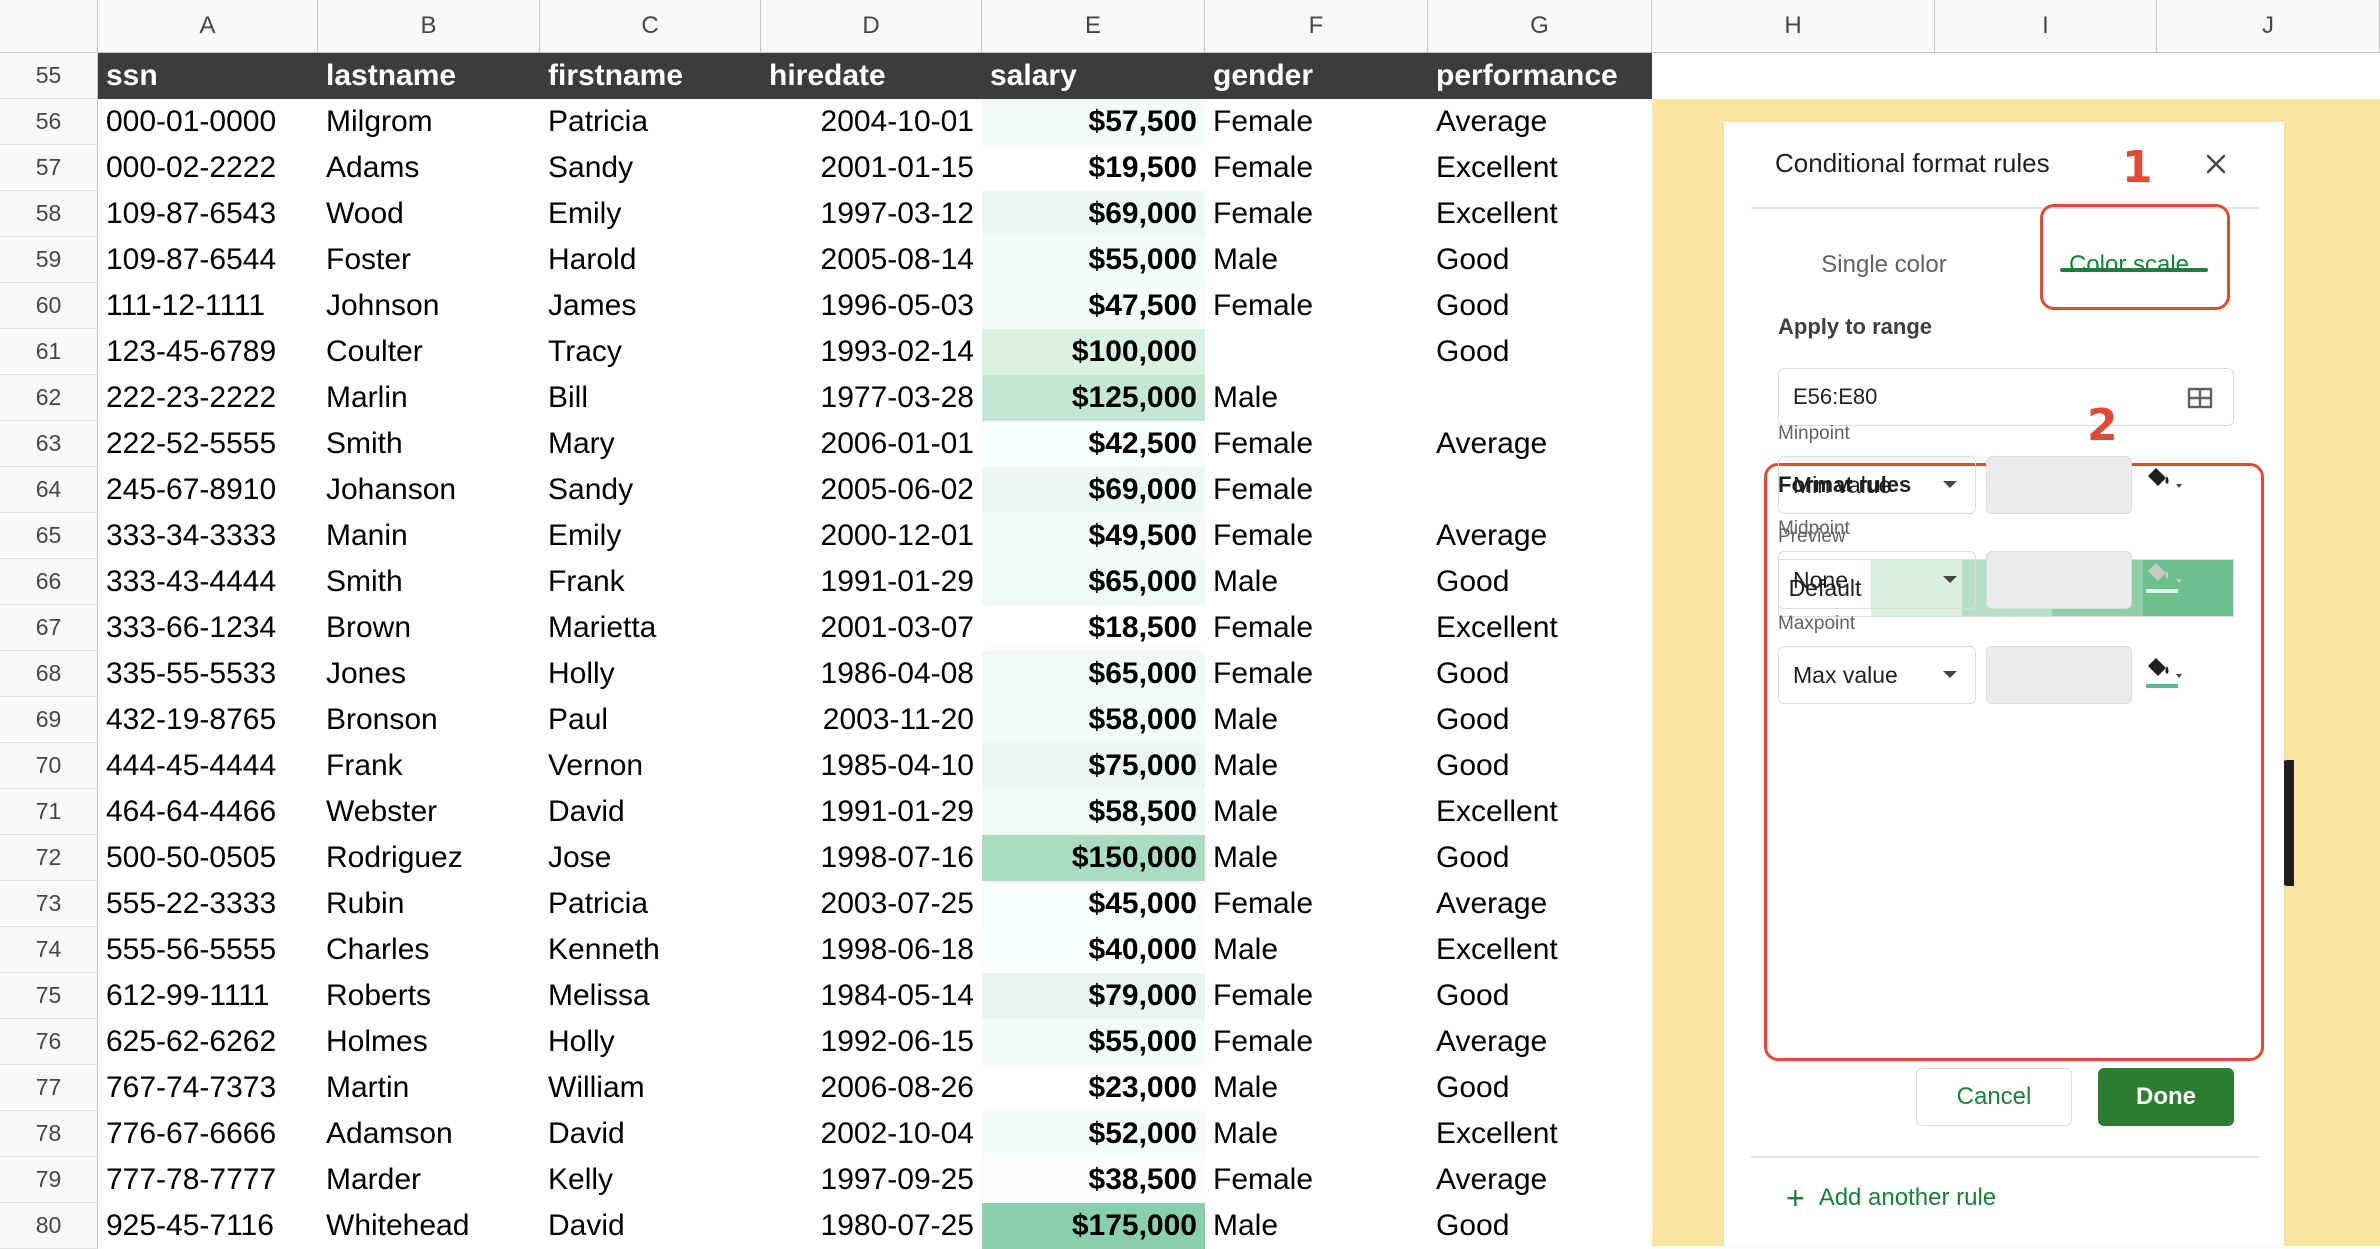 The image size is (2380, 1249). I want to click on preview-gradient: Default, so click(2006, 588).